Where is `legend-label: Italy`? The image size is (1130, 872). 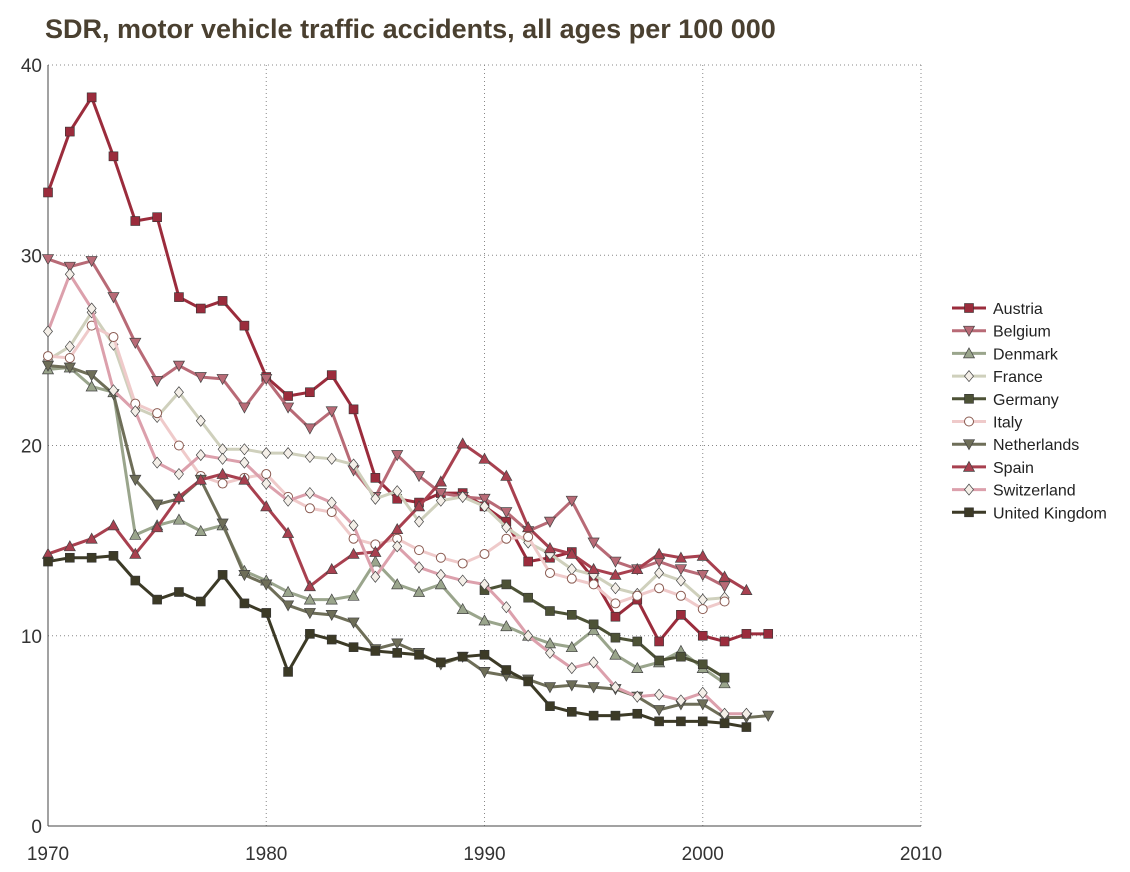
legend-label: Italy is located at coordinates (1007, 423).